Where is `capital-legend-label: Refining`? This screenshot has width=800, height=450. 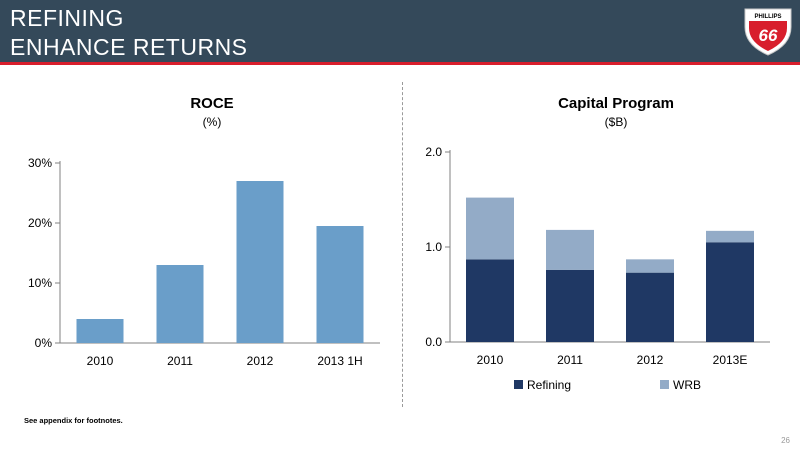 capital-legend-label: Refining is located at coordinates (549, 385).